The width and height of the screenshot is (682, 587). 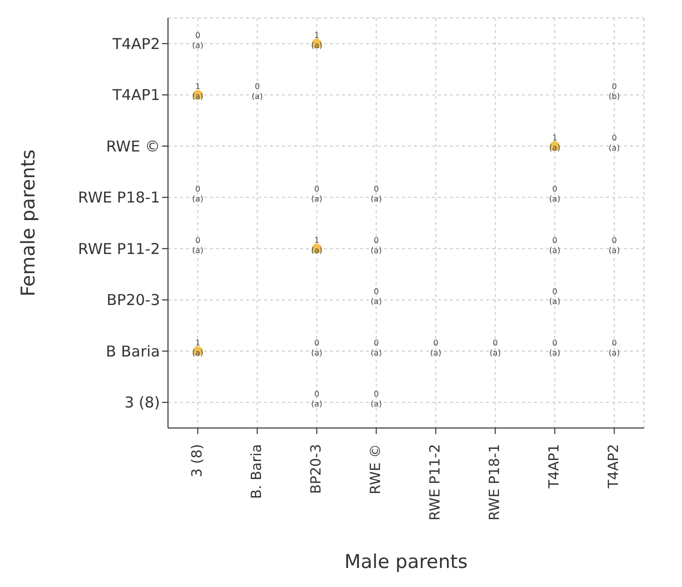 I want to click on y-tick-label: T4AP2, so click(x=135, y=43).